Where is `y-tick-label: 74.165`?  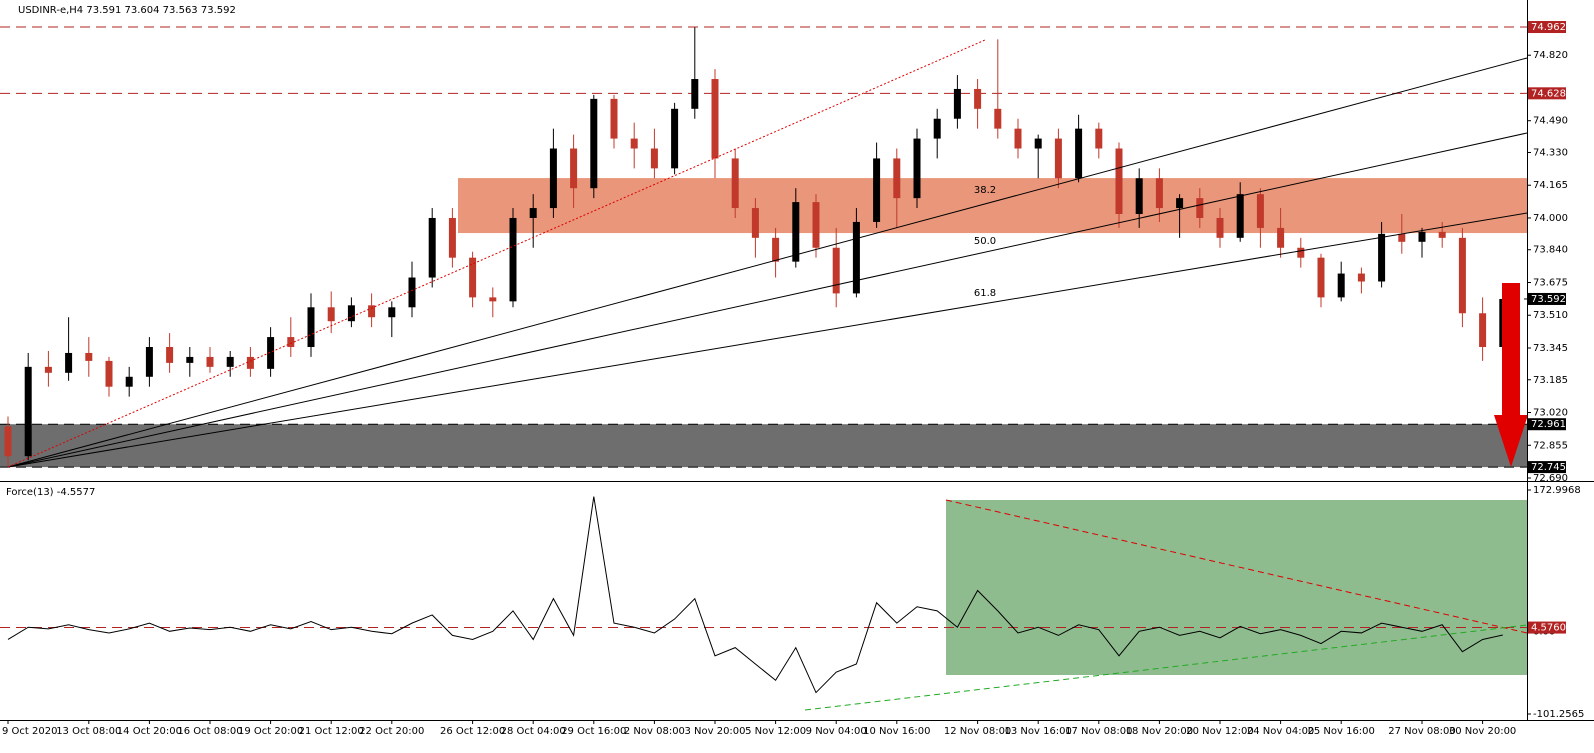 y-tick-label: 74.165 is located at coordinates (1550, 185).